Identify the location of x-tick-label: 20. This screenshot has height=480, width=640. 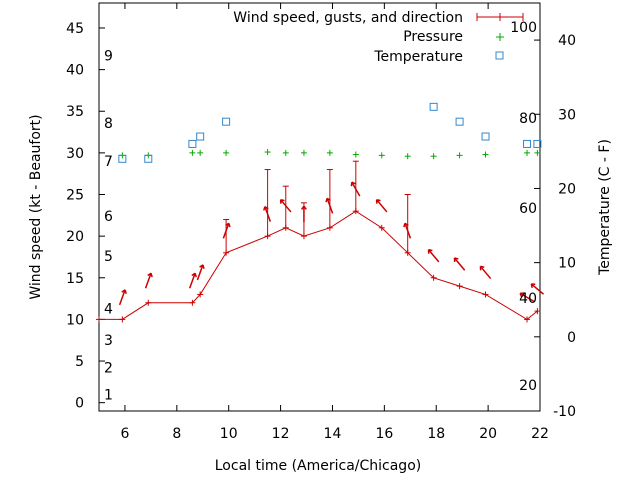
(488, 434).